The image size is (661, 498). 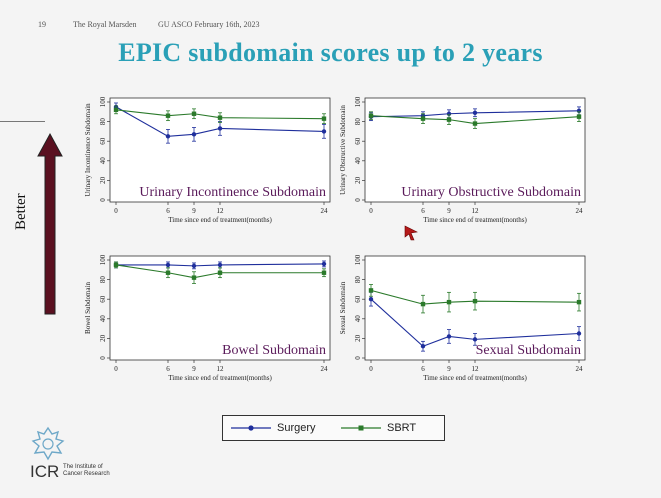 I want to click on chart2-y-tick-label: 100, so click(x=103, y=259).